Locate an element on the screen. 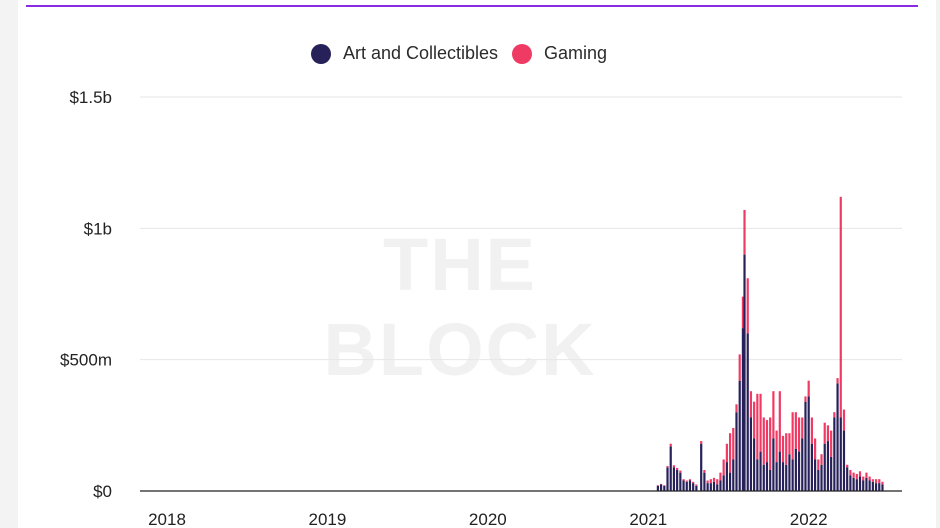  x-tick-label: 2020 is located at coordinates (488, 519).